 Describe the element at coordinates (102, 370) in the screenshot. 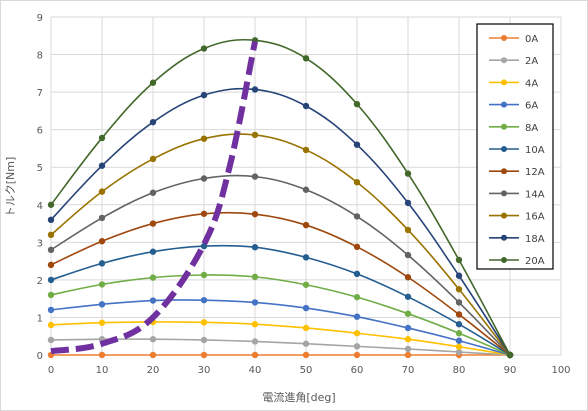

I see `x-tick-label: 10` at that location.